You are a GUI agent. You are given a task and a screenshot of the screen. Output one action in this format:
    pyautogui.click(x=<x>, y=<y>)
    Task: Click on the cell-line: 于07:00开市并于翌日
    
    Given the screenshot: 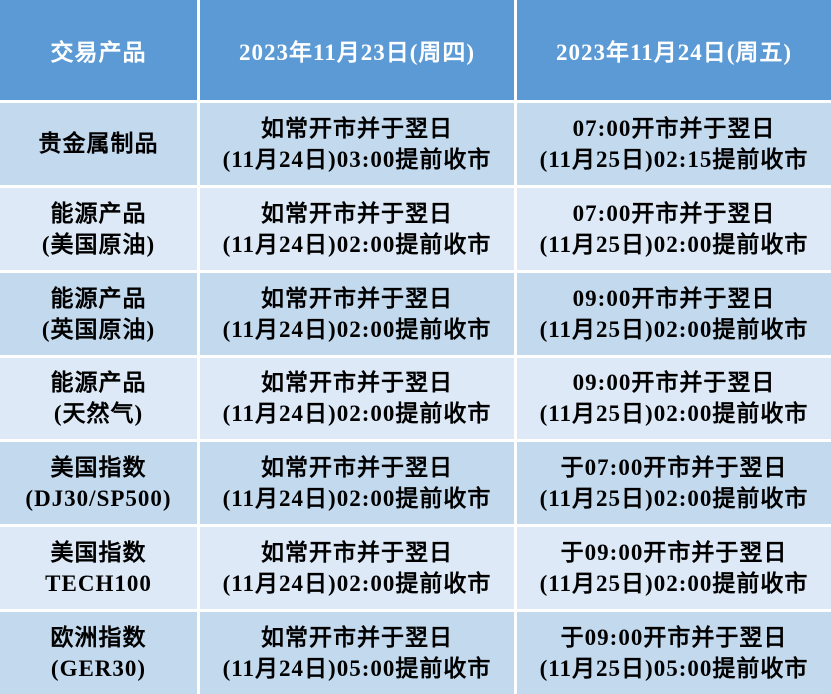 What is the action you would take?
    pyautogui.click(x=674, y=468)
    